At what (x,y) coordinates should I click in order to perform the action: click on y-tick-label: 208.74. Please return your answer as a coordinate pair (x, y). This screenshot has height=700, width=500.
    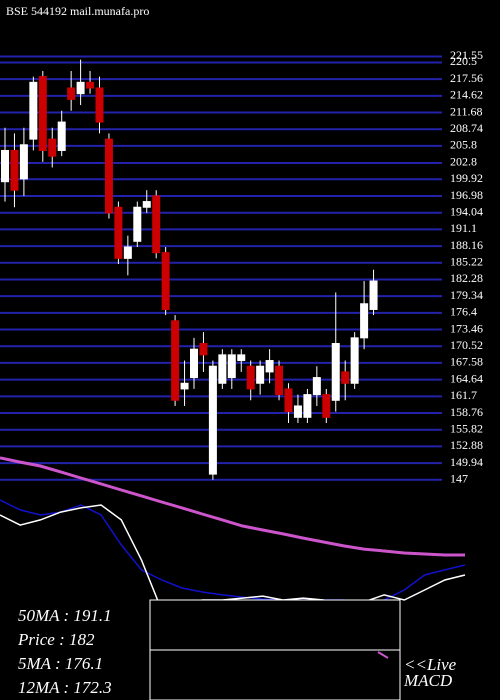
    Looking at the image, I should click on (466, 128).